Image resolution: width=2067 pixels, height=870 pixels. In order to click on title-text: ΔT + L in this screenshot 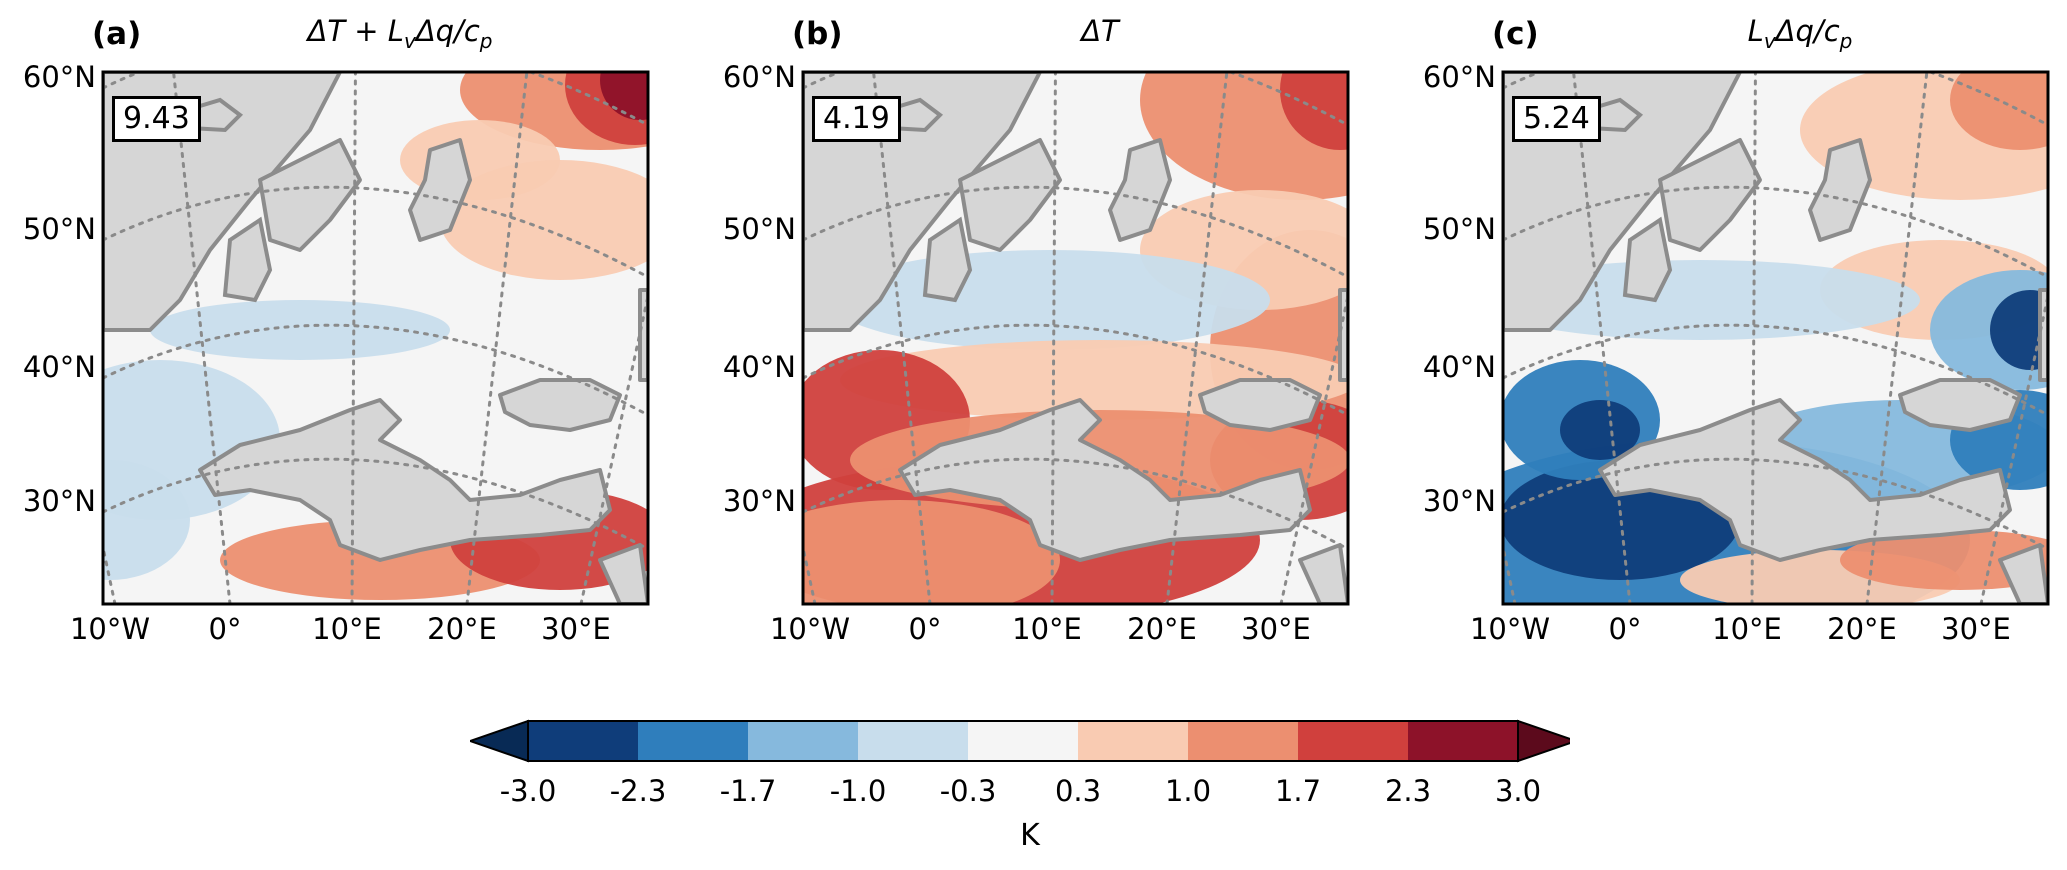, I will do `click(355, 31)`.